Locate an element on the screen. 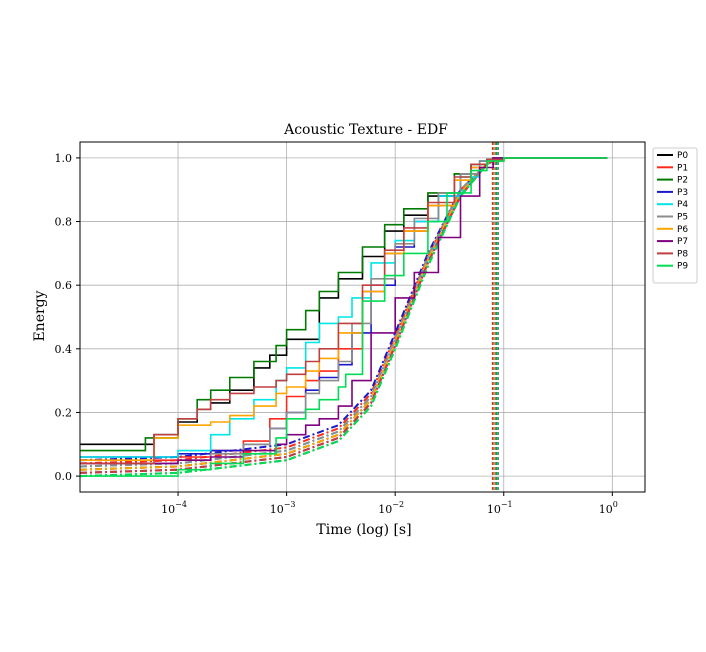 This screenshot has width=706, height=652. vertical-markers is located at coordinates (495, 317).